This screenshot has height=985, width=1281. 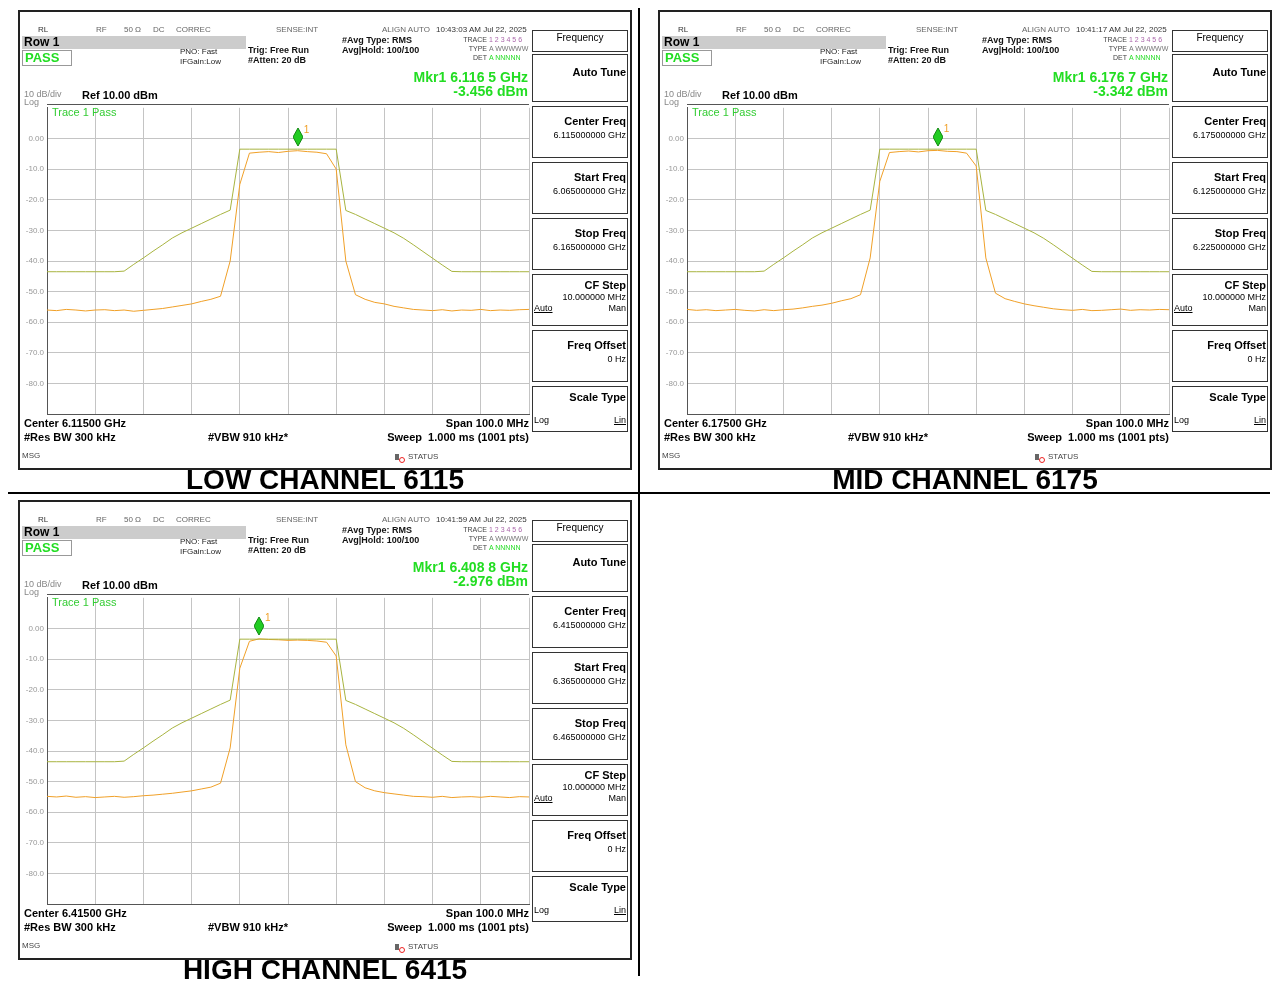 I want to click on text: Auto, so click(x=543, y=308).